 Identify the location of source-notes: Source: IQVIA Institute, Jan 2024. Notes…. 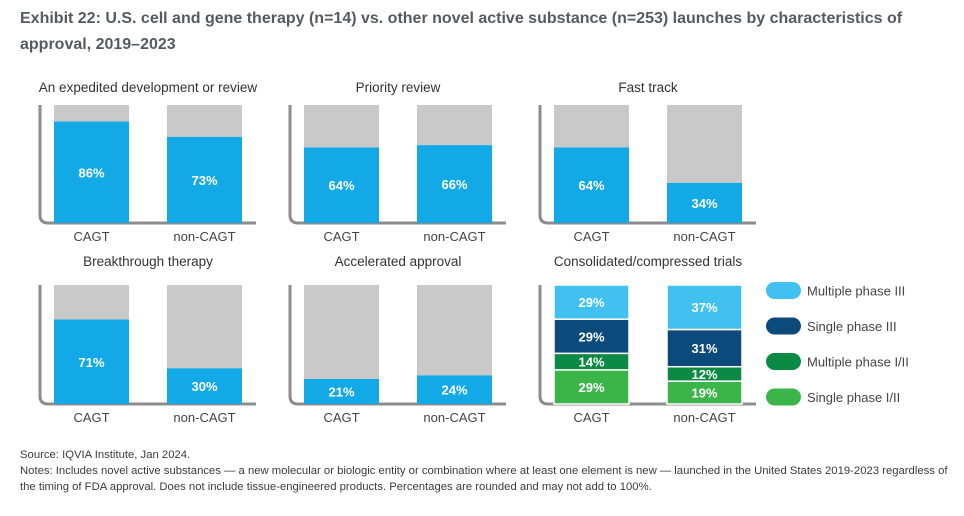
(485, 471).